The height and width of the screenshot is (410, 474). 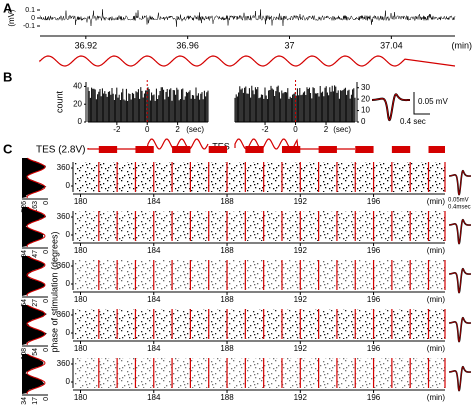 I want to click on x-tick-label: 36.92, so click(x=86, y=45).